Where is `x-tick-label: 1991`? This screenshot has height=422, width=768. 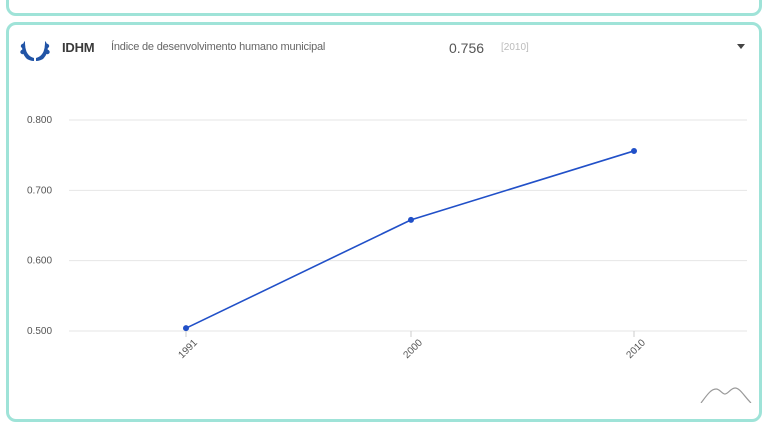 x-tick-label: 1991 is located at coordinates (188, 349).